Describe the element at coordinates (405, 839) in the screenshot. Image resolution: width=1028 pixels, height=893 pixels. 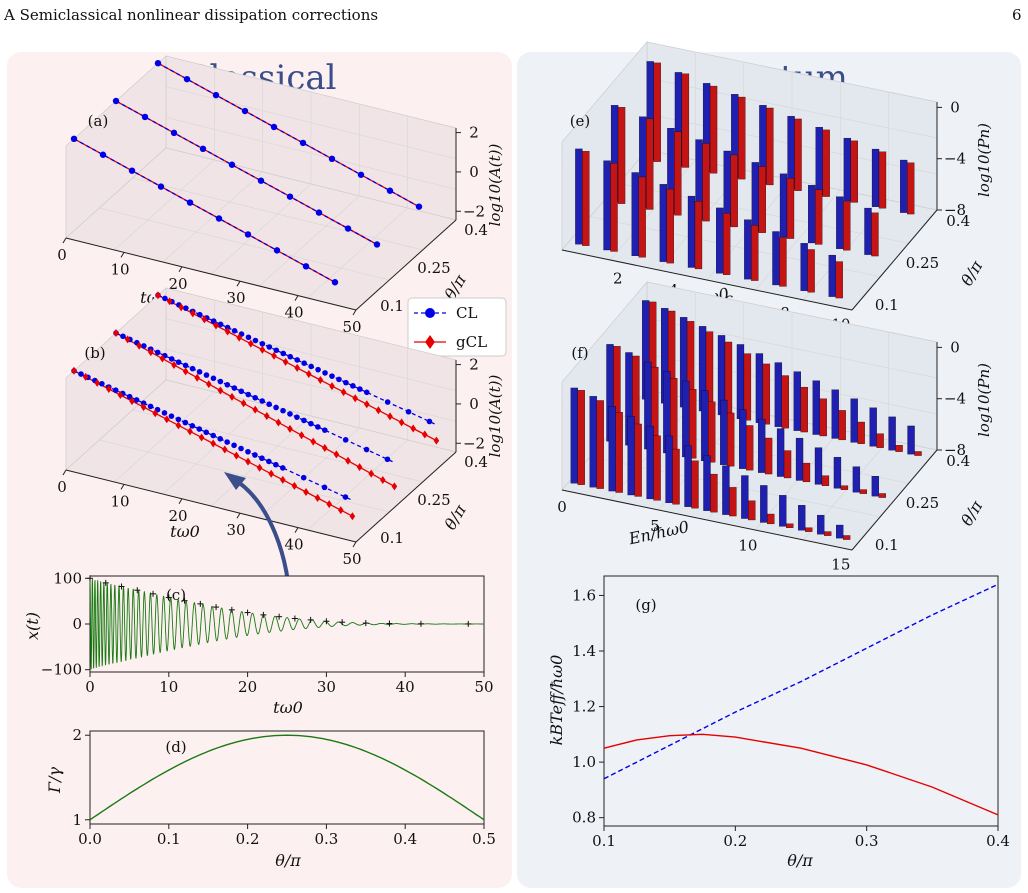
I see `x-tick-label-d: 0.4` at that location.